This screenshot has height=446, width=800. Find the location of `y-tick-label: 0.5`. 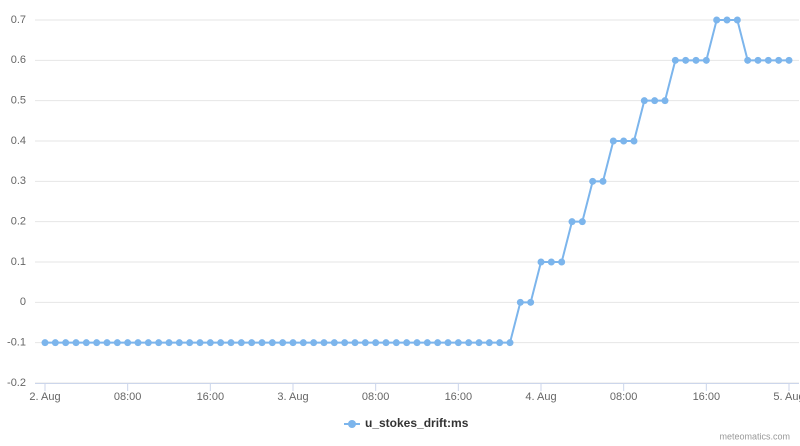

y-tick-label: 0.5 is located at coordinates (18, 101).